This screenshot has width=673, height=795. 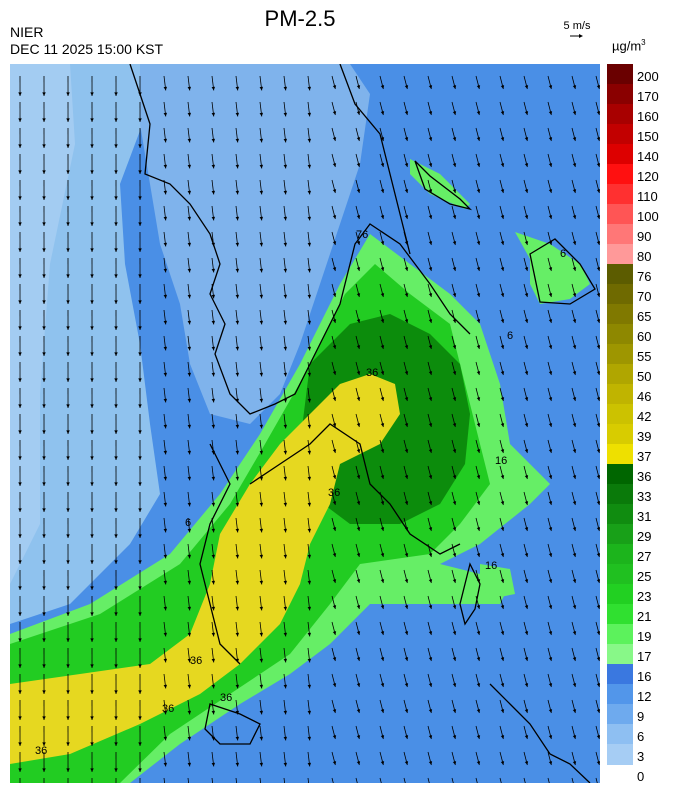 I want to click on contour-label: 36, so click(x=334, y=493).